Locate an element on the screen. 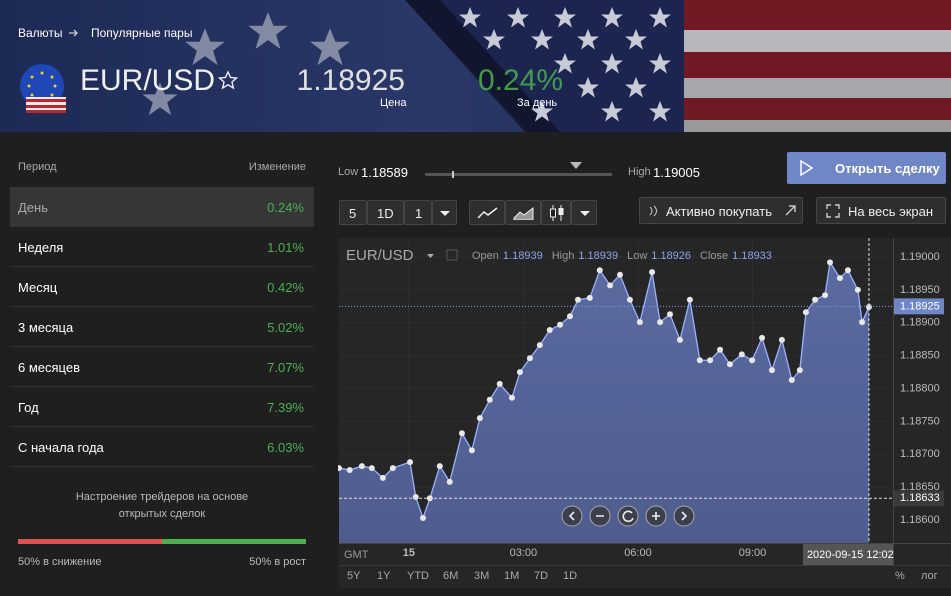 This screenshot has width=951, height=596. icon is located at coordinates (487, 213).